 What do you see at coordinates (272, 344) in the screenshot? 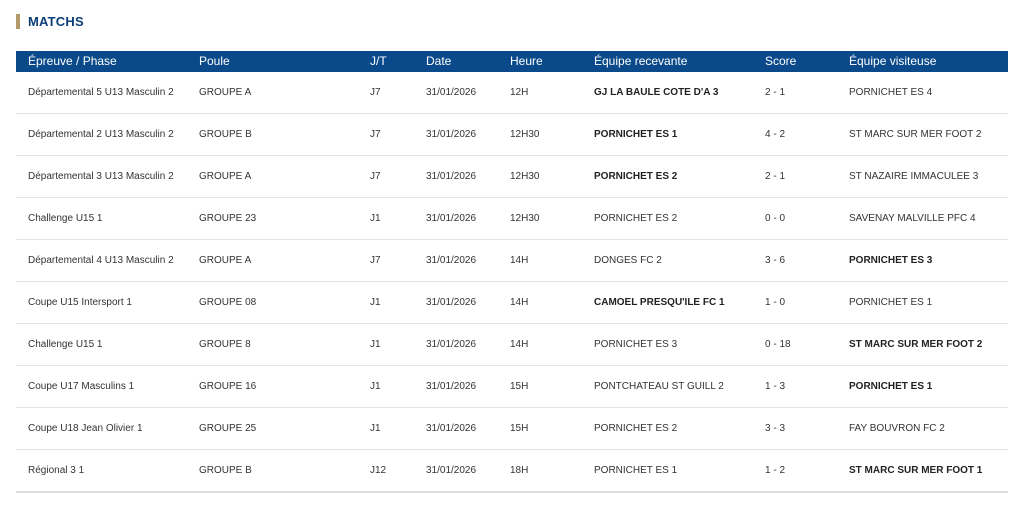
I see `cell-poule: GROUPE 8` at bounding box center [272, 344].